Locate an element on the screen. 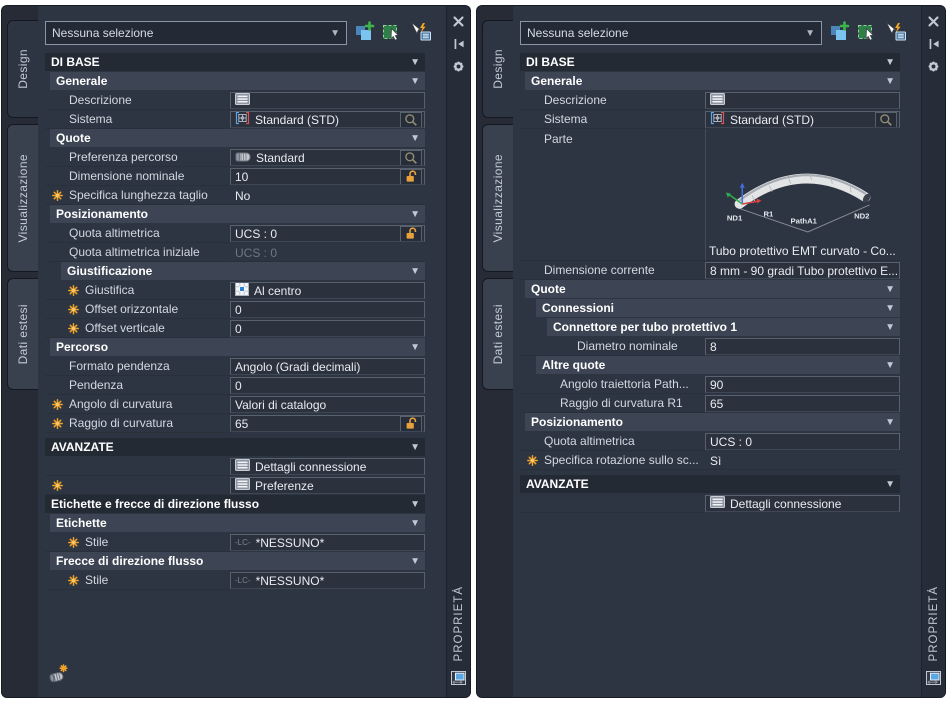 The height and width of the screenshot is (704, 946). section-header-bar: Altre quote ▼ is located at coordinates (718, 365).